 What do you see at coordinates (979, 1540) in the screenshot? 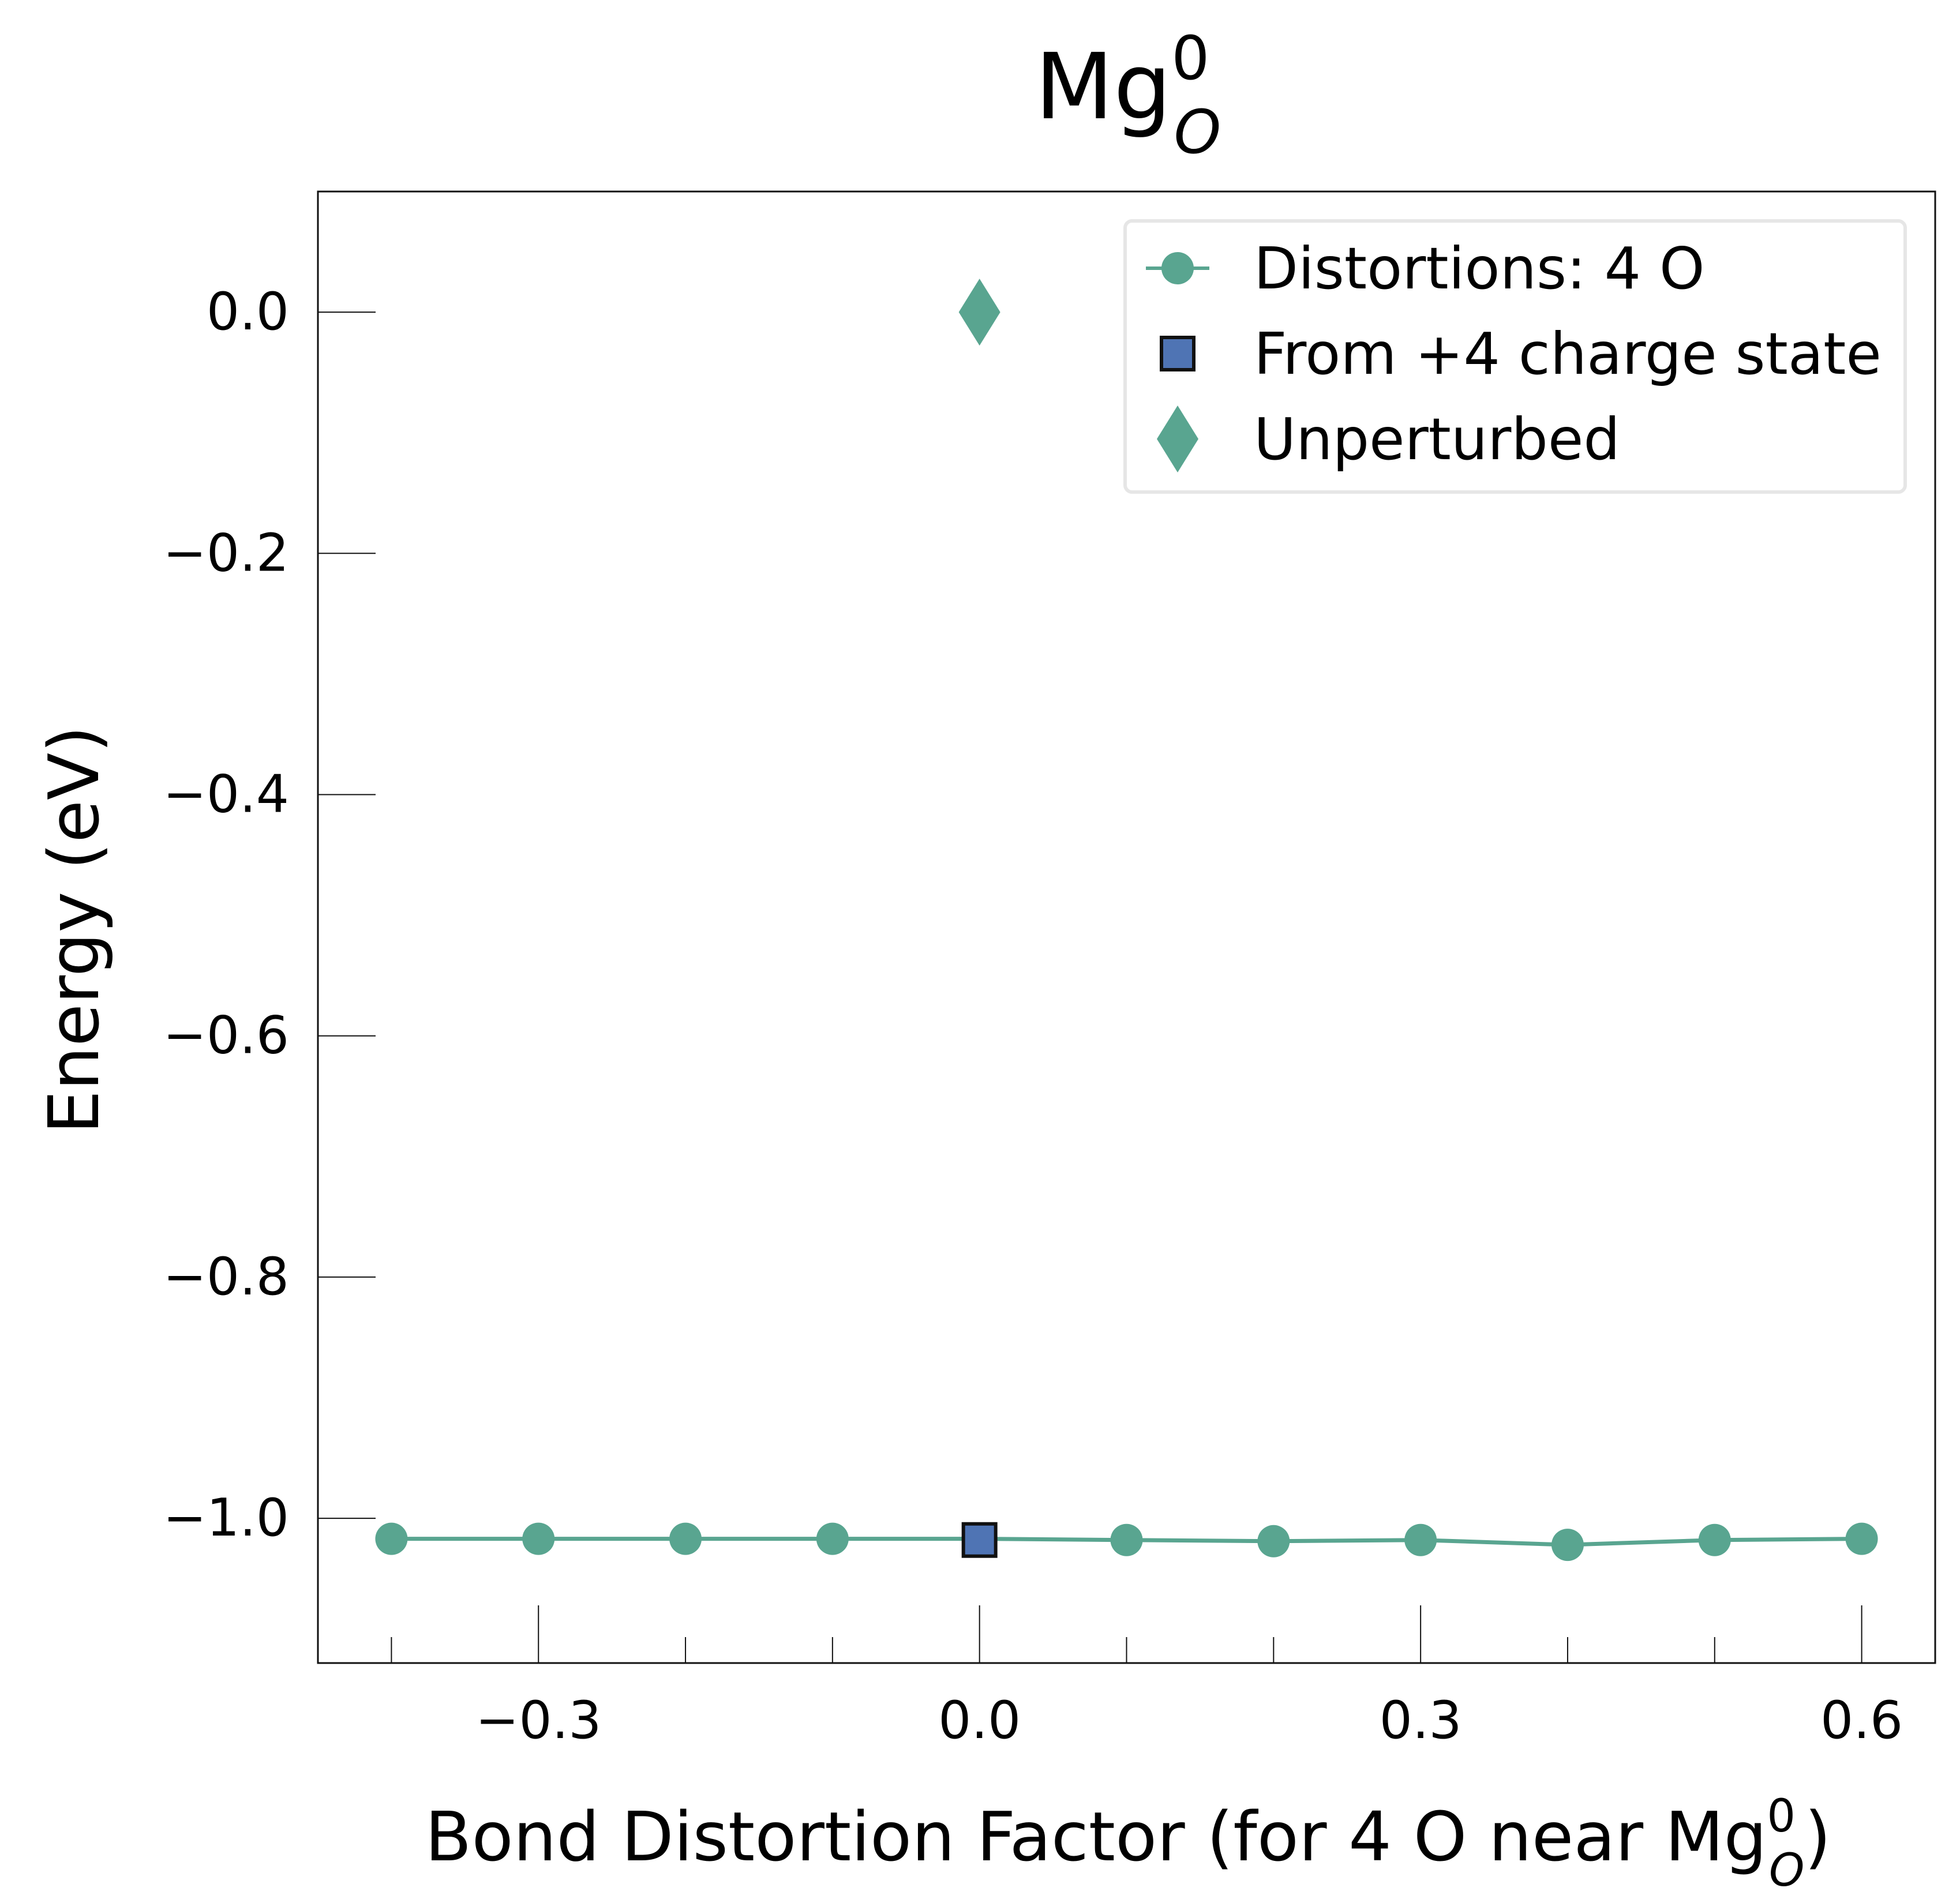
I see `data-point-charge-state` at bounding box center [979, 1540].